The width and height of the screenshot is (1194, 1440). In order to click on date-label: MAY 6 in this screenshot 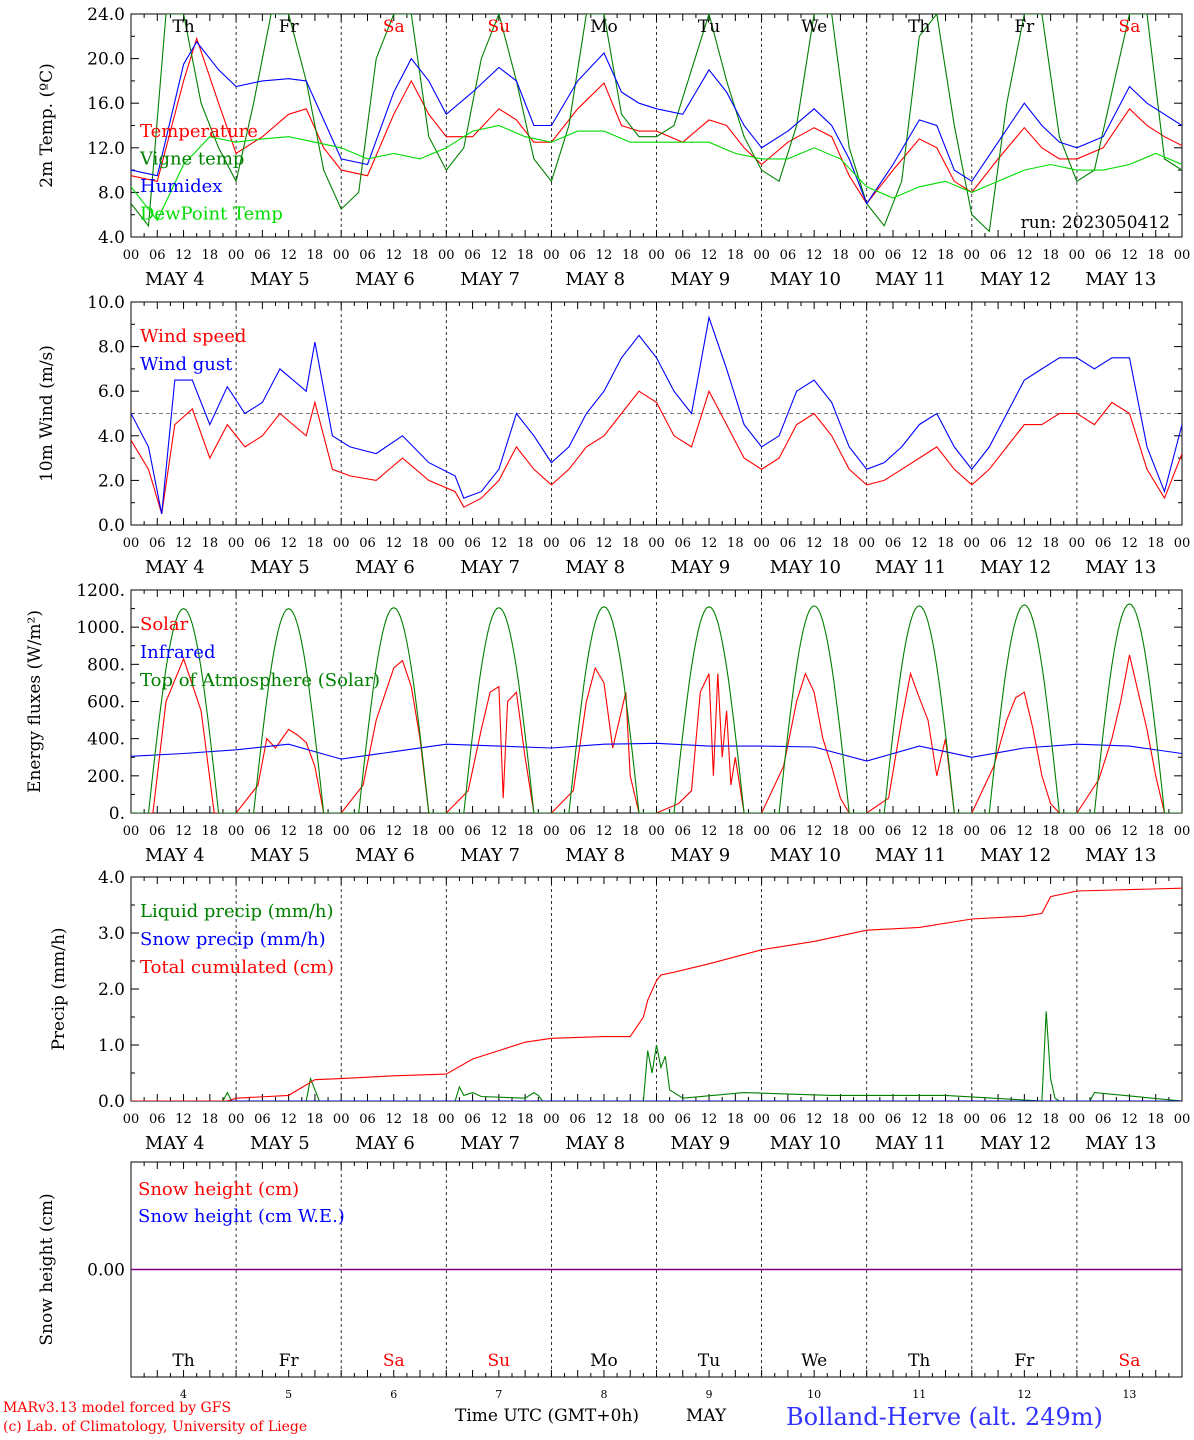, I will do `click(385, 279)`.